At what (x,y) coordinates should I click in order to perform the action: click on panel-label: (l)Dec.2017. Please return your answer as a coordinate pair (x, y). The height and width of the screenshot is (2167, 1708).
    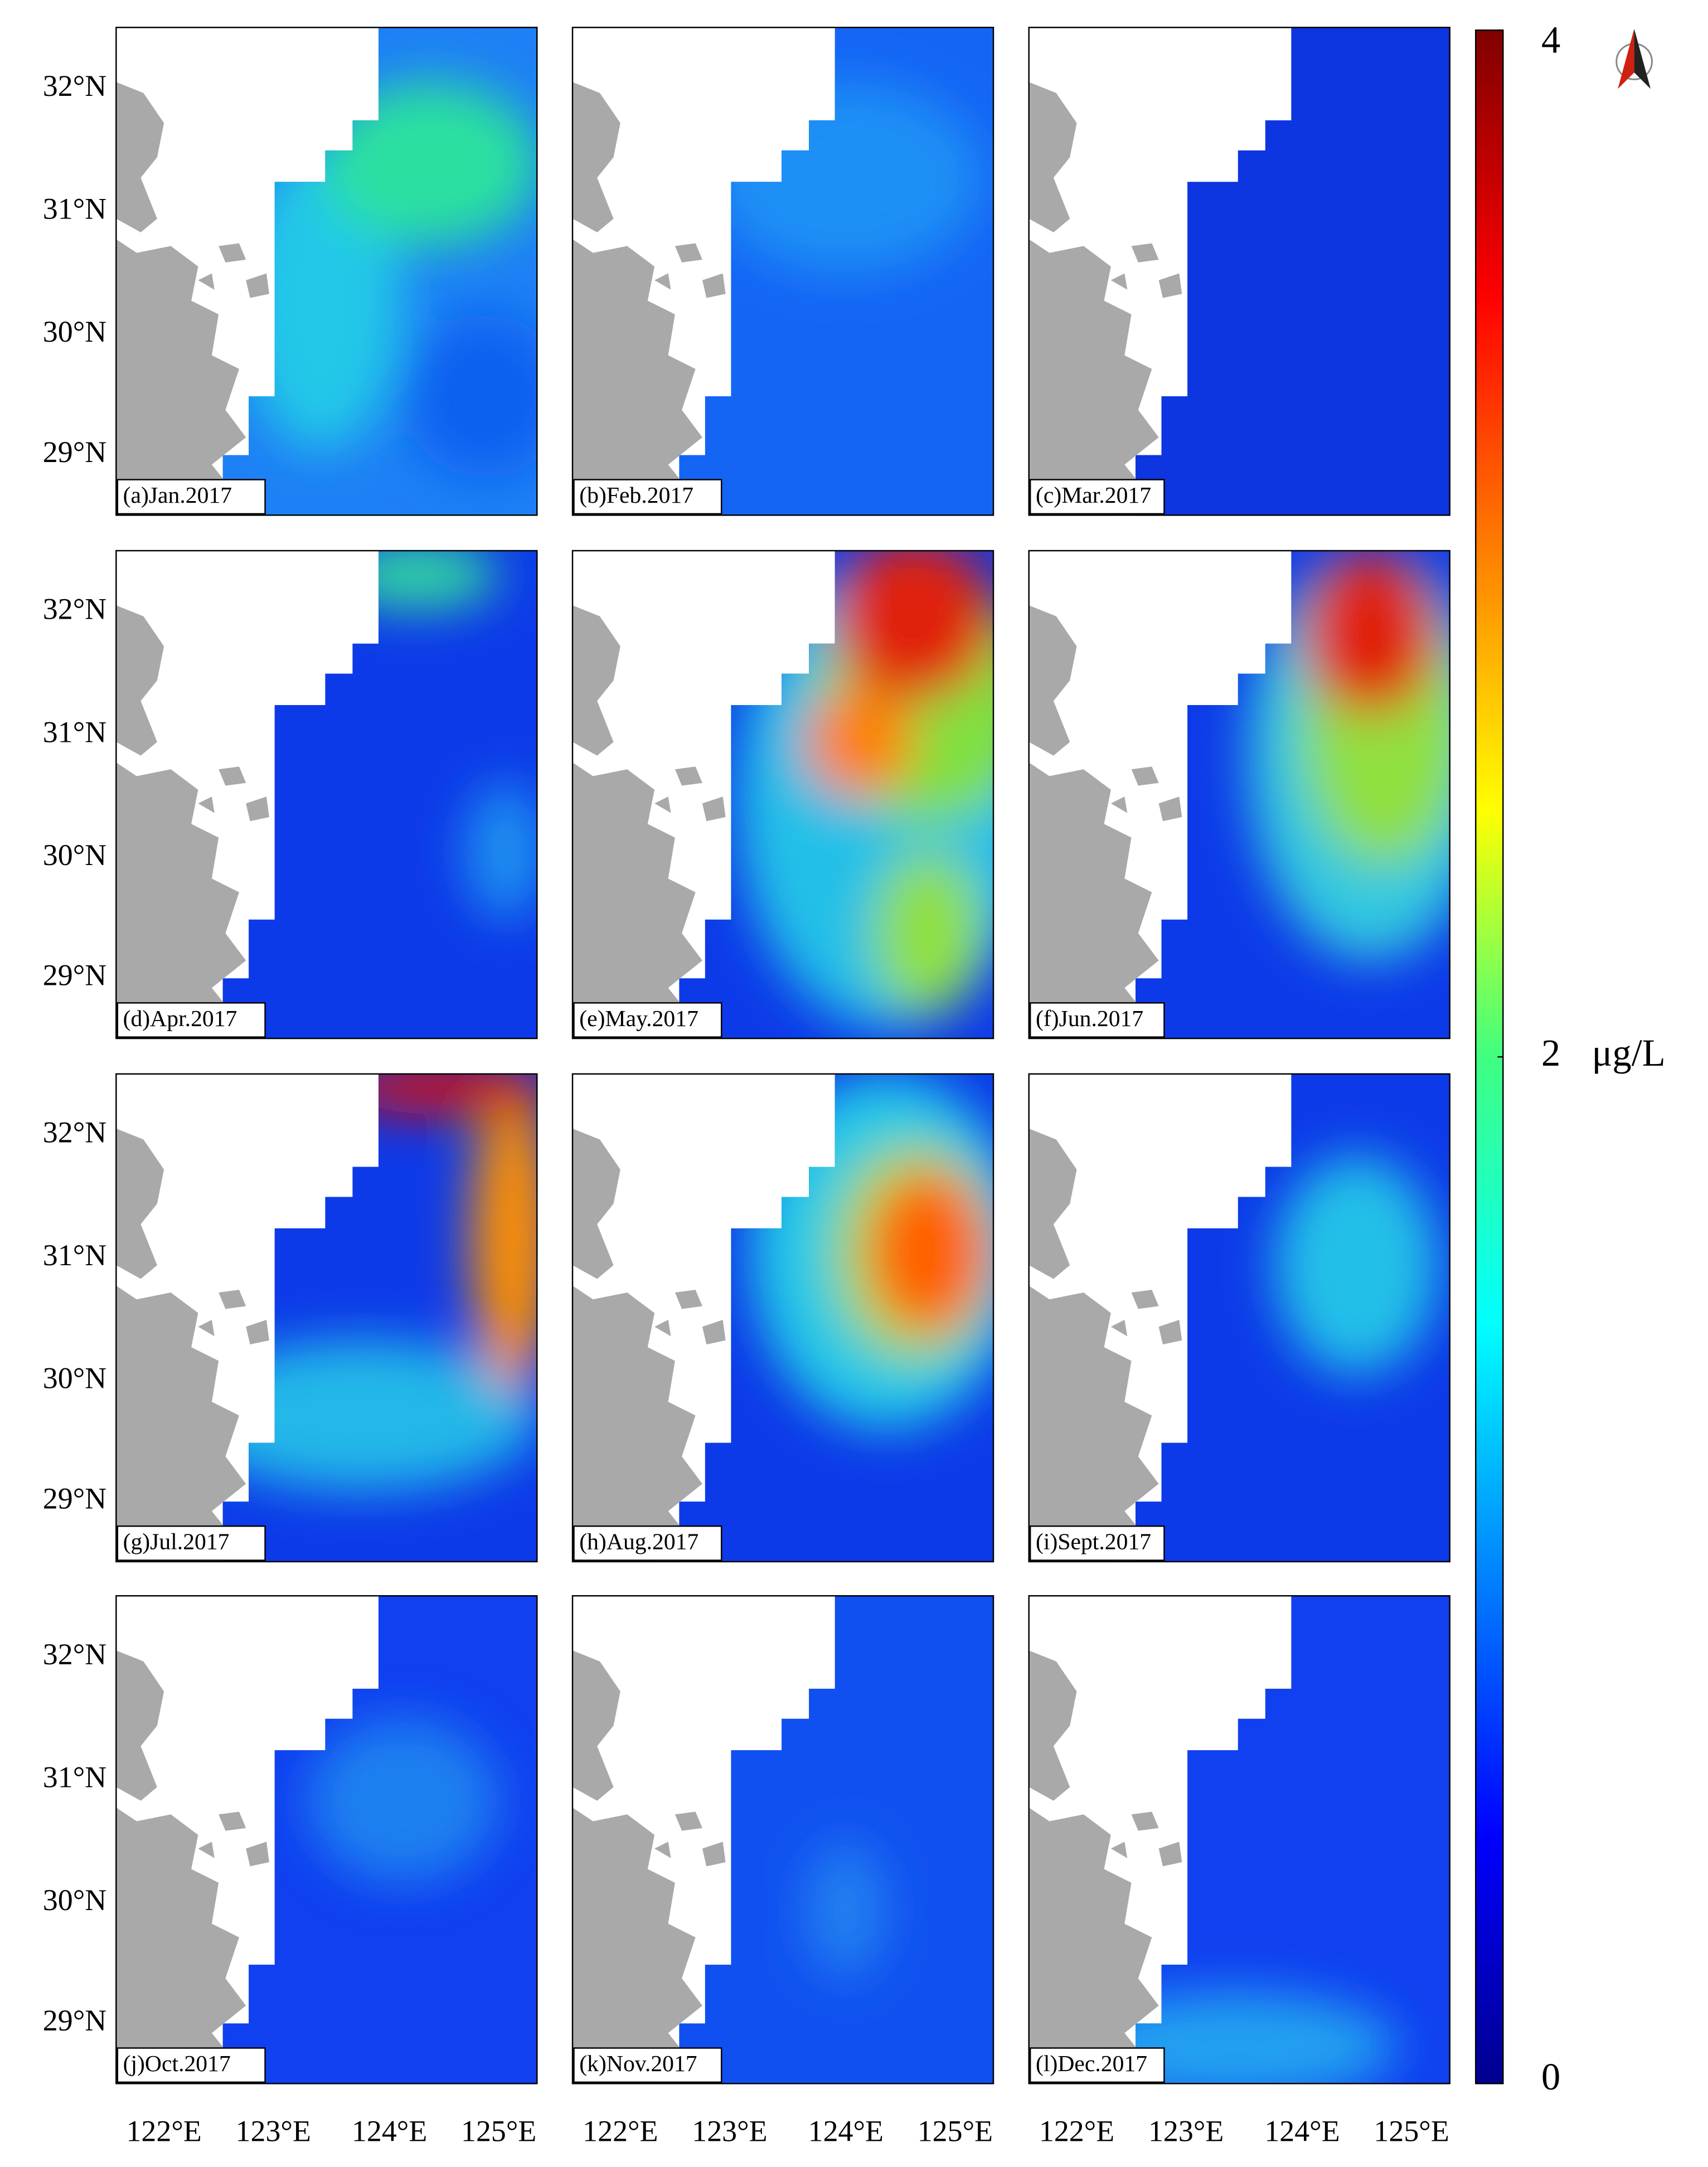
    Looking at the image, I should click on (1091, 2064).